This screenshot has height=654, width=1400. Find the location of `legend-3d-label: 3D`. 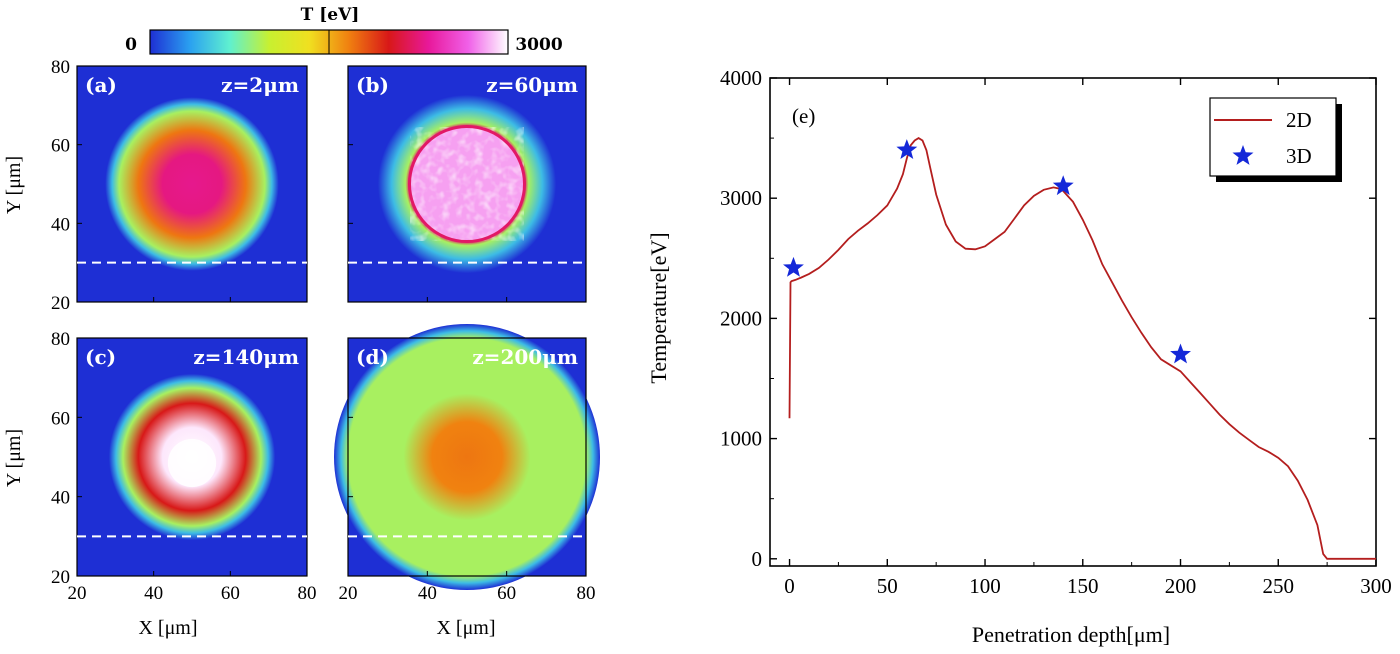

legend-3d-label: 3D is located at coordinates (1299, 156).